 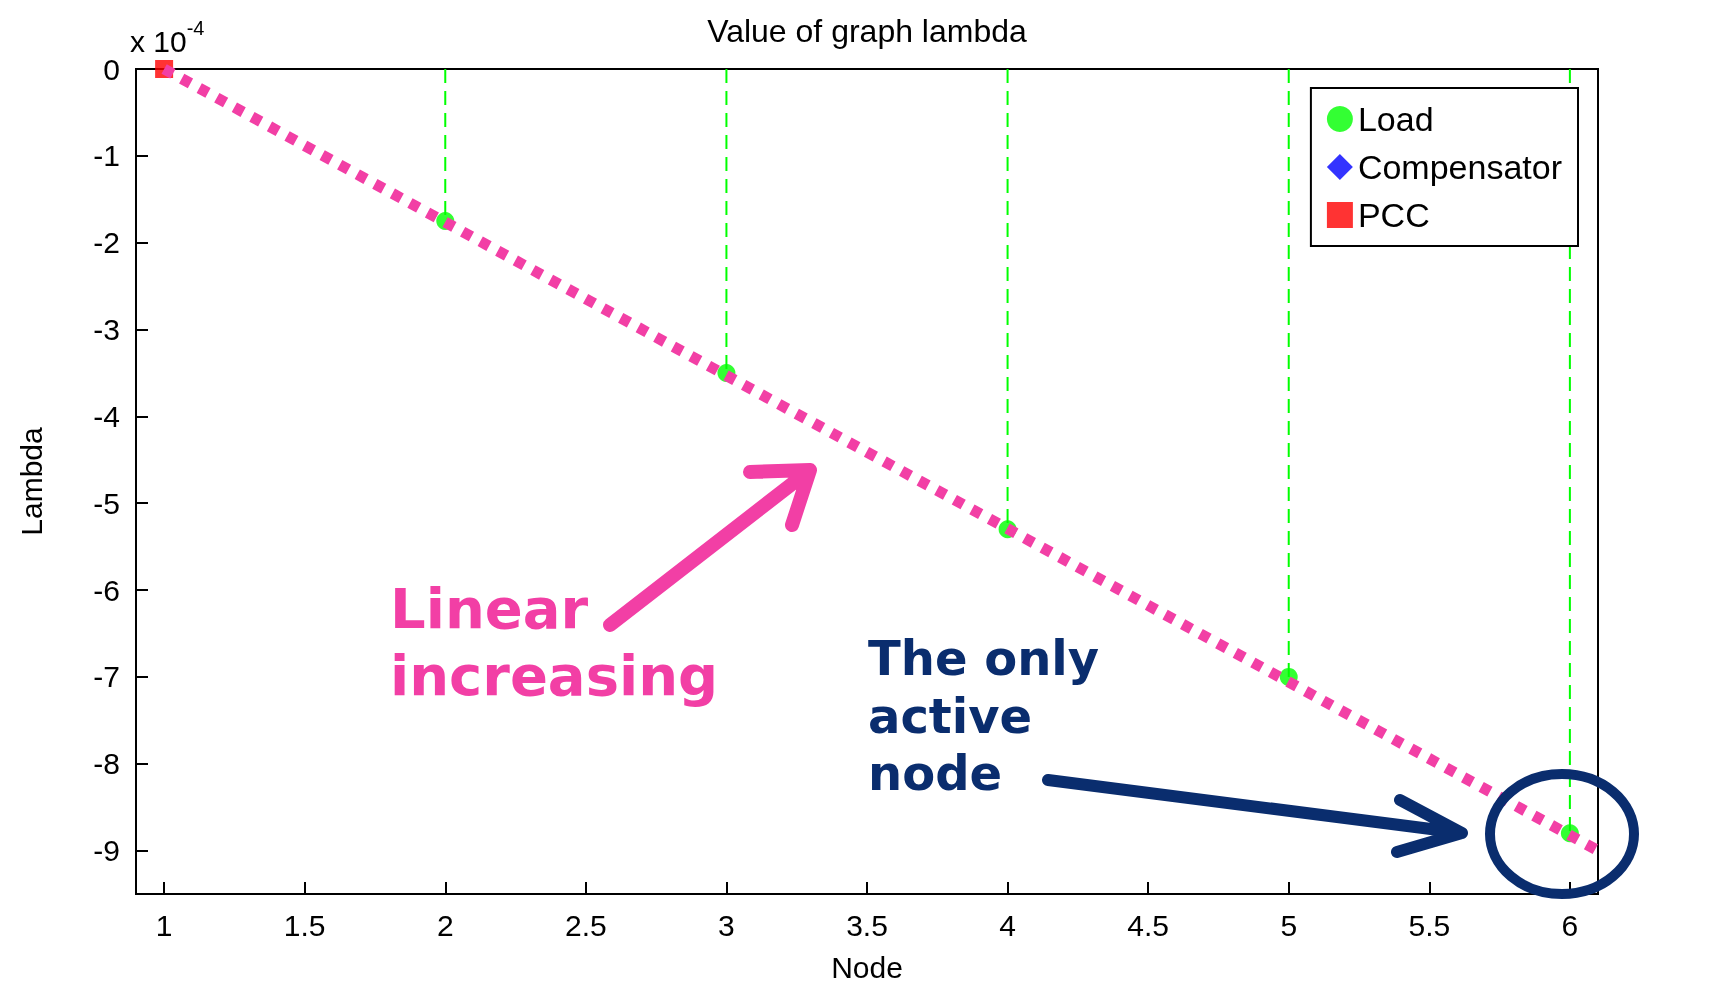 What do you see at coordinates (1148, 925) in the screenshot?
I see `x-tick-label: 4.5` at bounding box center [1148, 925].